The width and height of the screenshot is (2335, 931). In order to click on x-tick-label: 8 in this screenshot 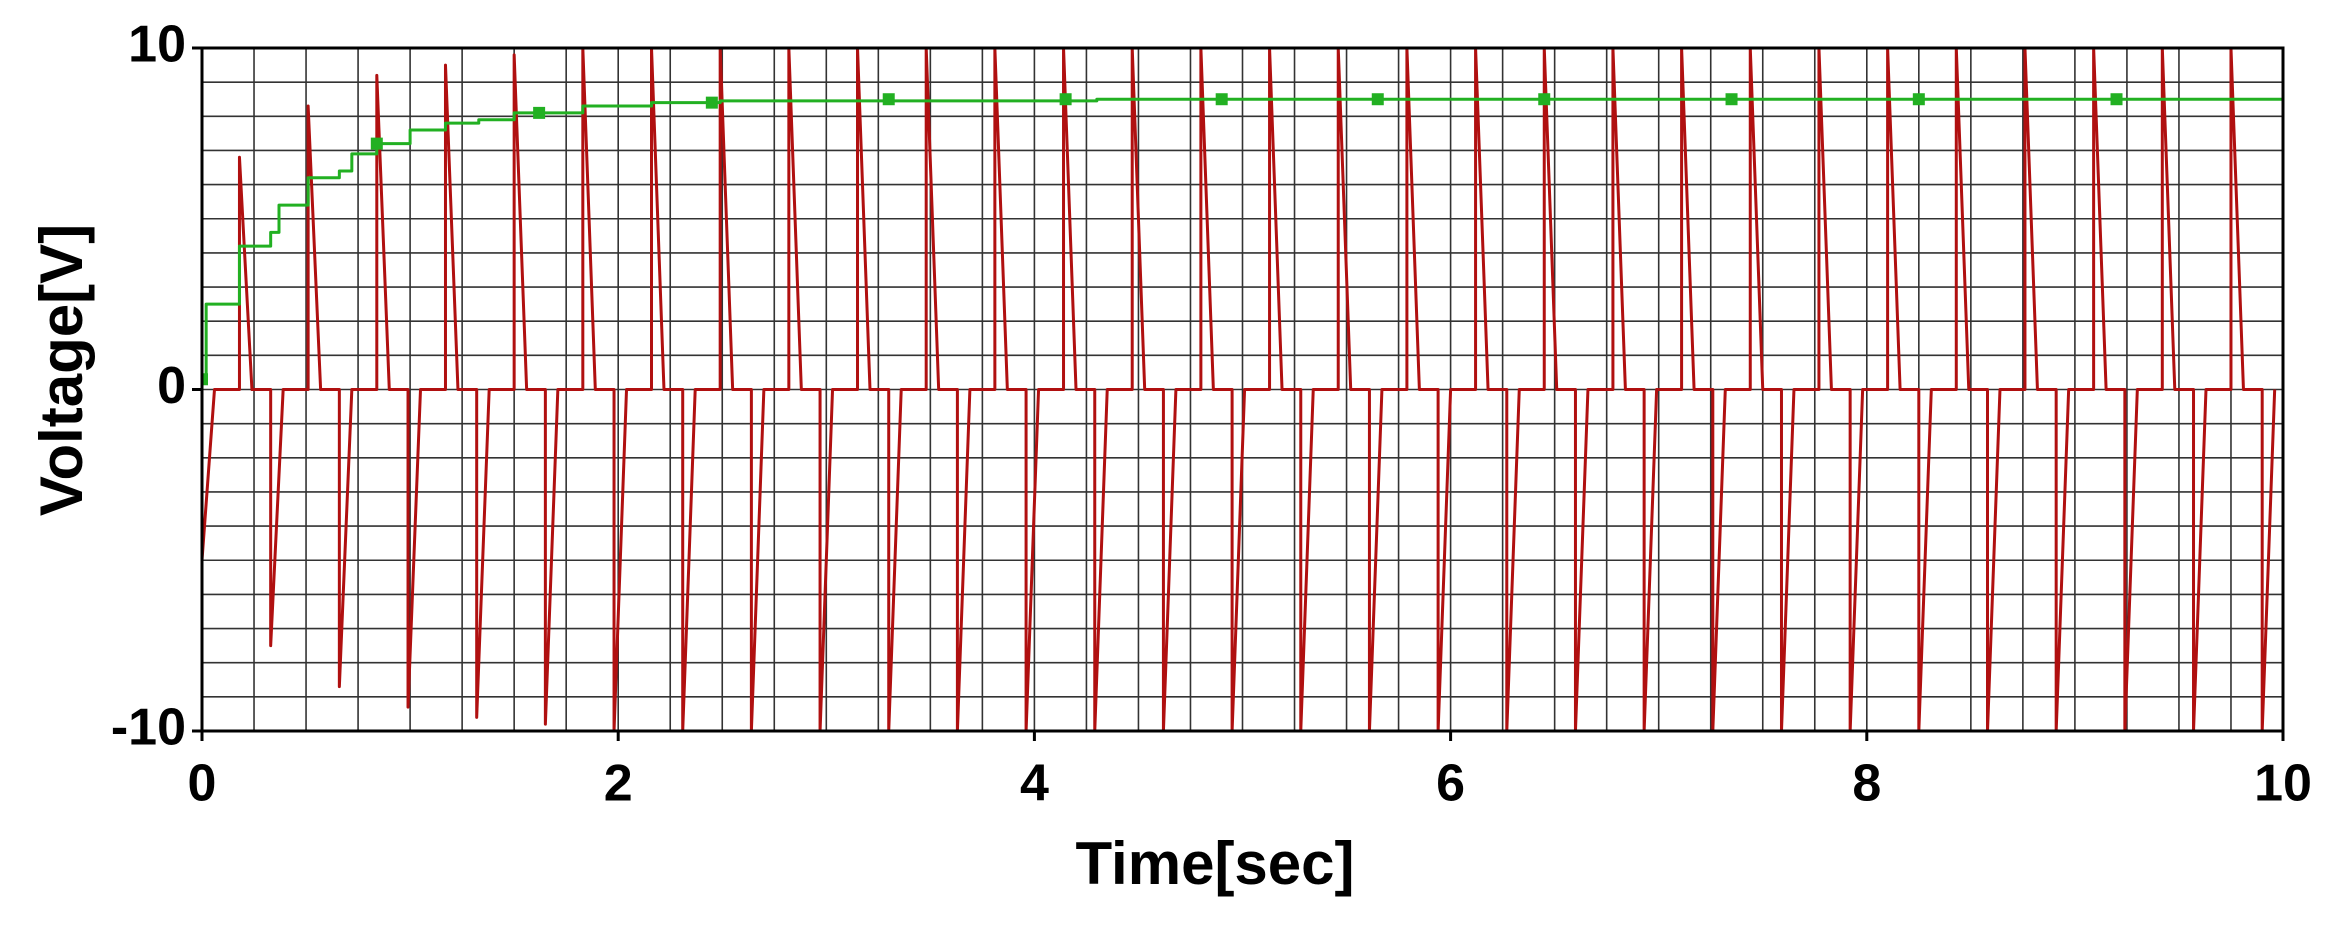, I will do `click(1866, 784)`.